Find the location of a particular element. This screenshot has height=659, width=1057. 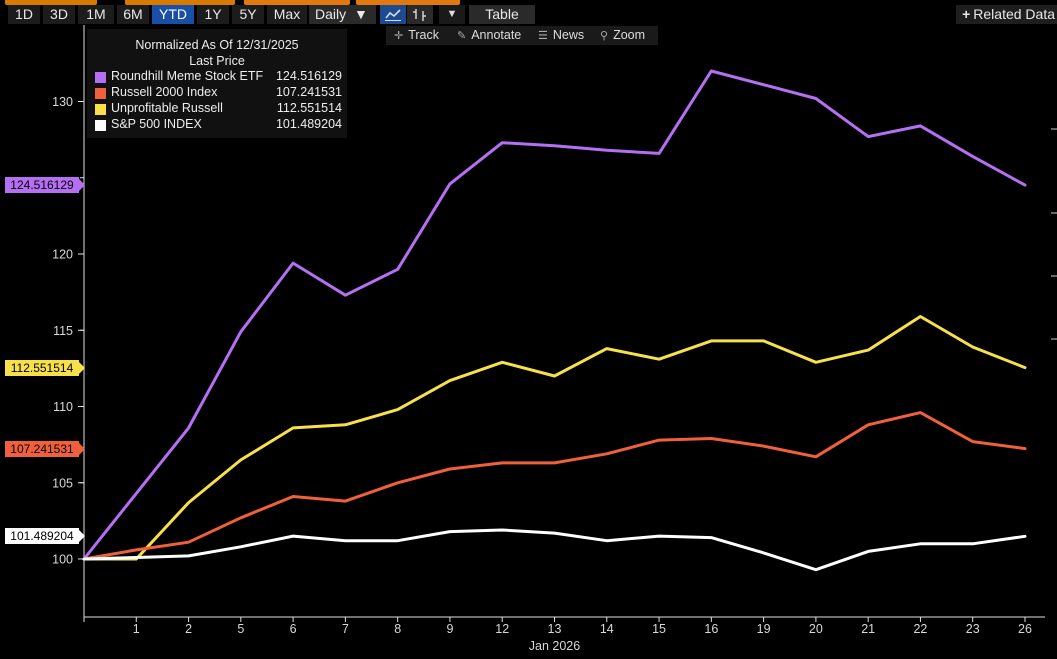

news-tool: ☰ News is located at coordinates (561, 35).